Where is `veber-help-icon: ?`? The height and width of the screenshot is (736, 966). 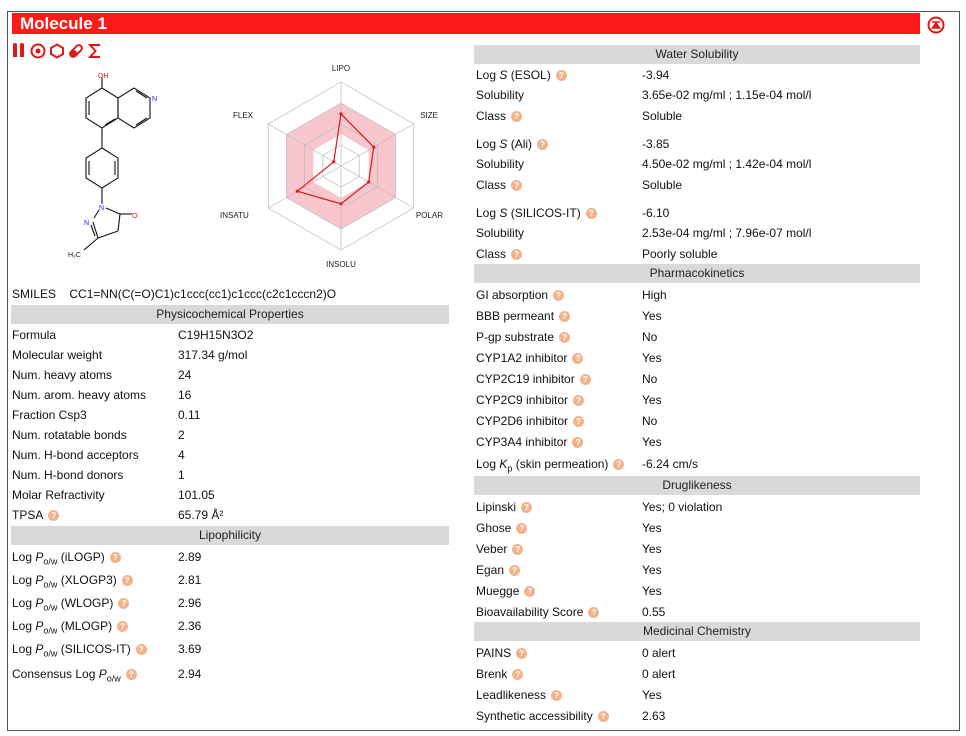
veber-help-icon: ? is located at coordinates (518, 549).